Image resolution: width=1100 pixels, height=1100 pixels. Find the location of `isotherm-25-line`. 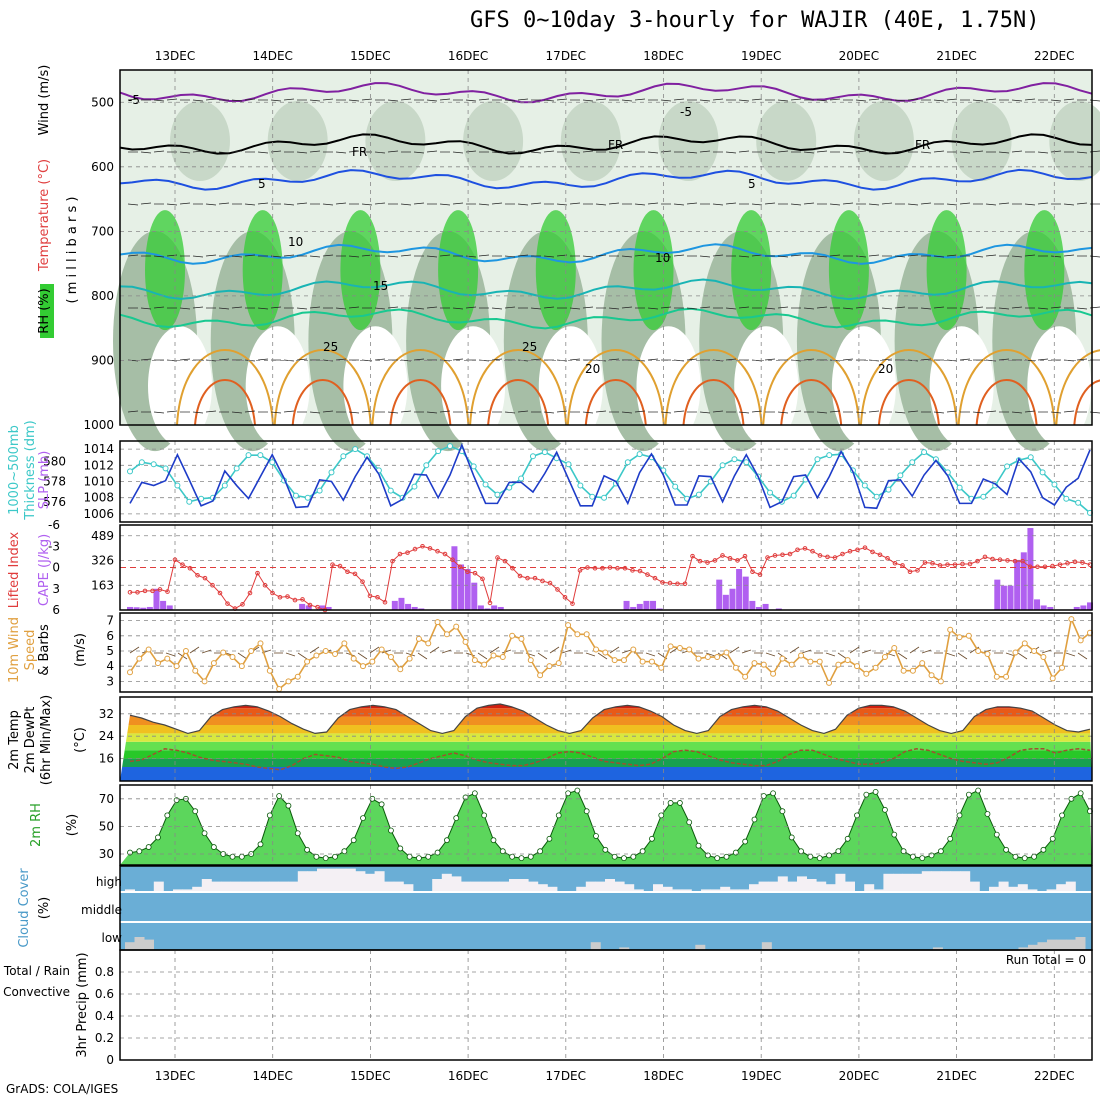

isotherm-25-line is located at coordinates (615, 387).